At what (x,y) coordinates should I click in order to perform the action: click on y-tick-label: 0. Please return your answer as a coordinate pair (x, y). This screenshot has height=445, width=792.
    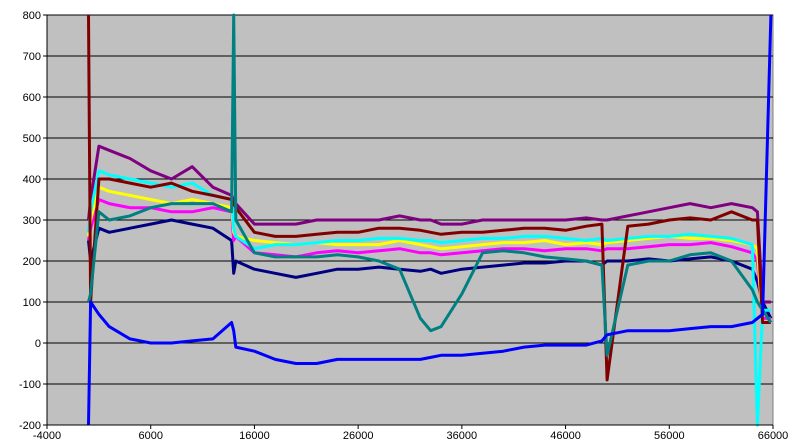
    Looking at the image, I should click on (38, 344).